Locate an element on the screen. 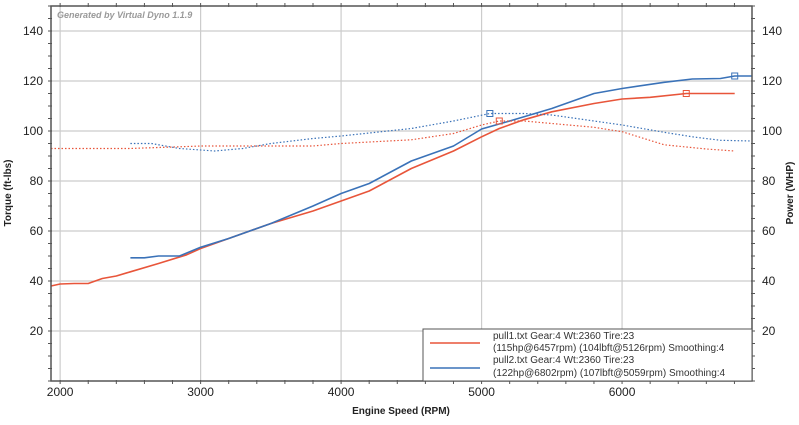 This screenshot has width=799, height=425. legend-box is located at coordinates (587, 355).